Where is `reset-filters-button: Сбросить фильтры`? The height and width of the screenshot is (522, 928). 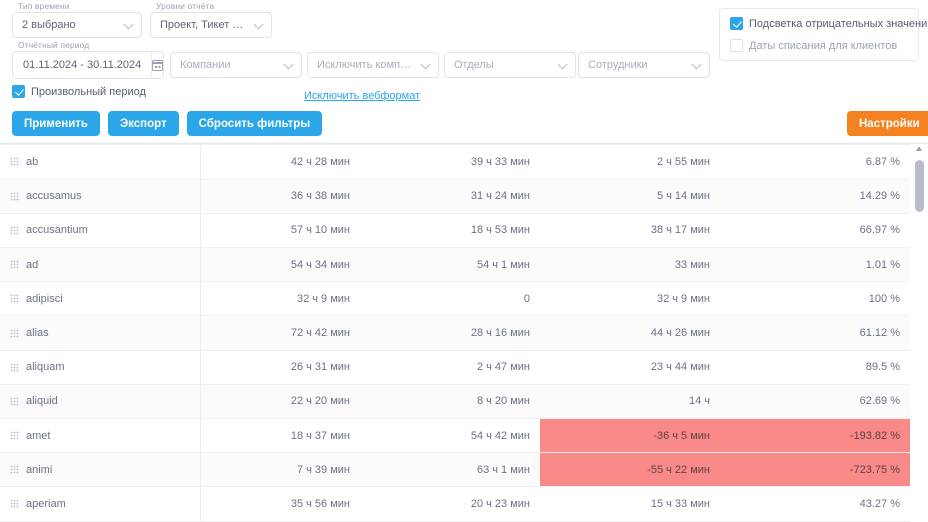
reset-filters-button: Сбросить фильтры is located at coordinates (254, 123).